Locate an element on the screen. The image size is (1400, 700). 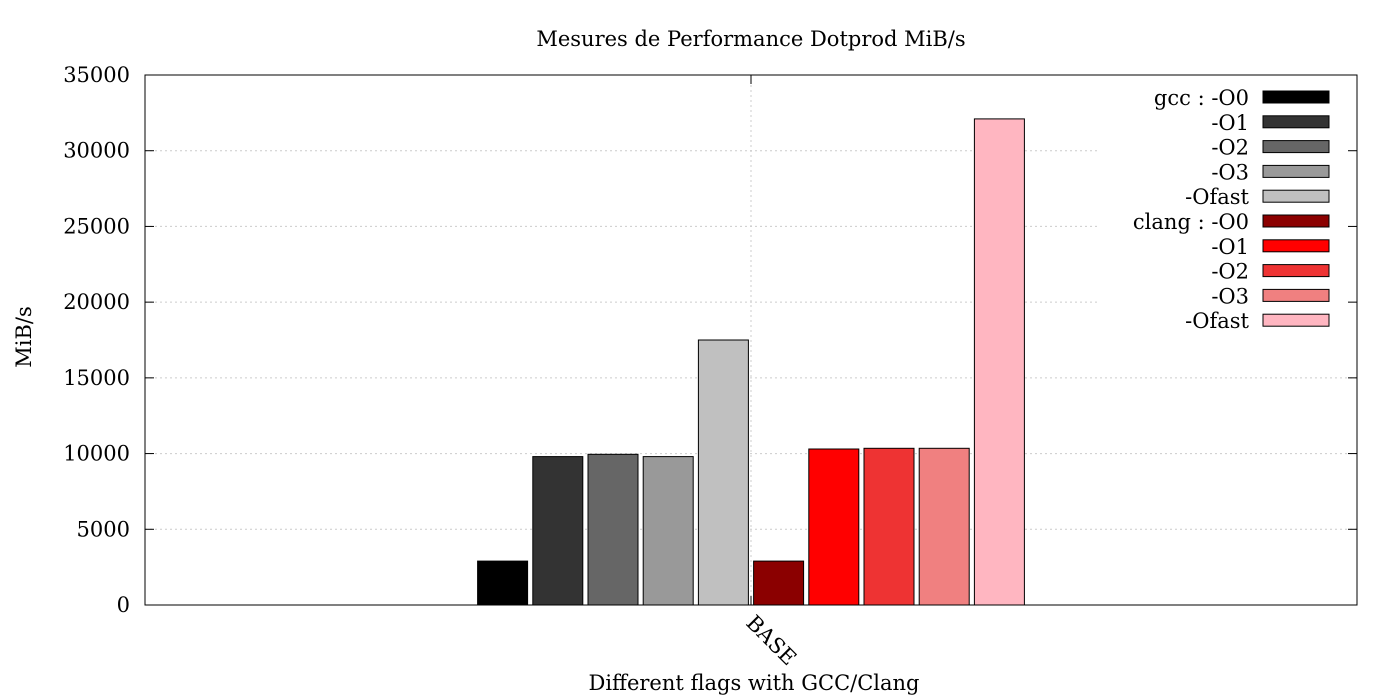
y-tick-label: 25000 is located at coordinates (96, 226).